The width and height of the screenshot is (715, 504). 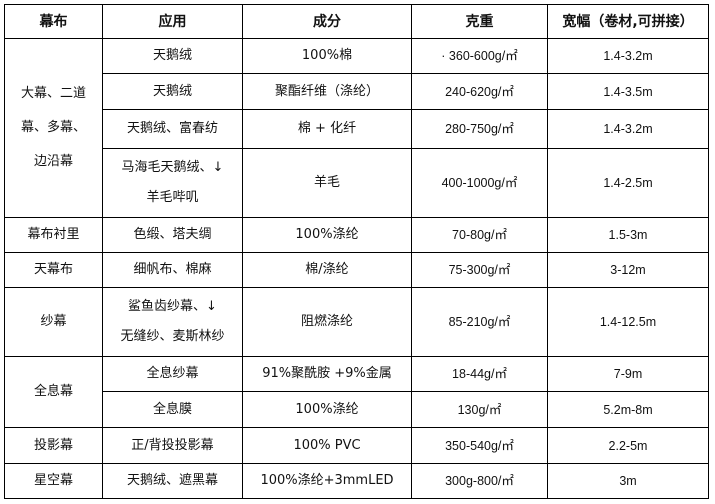 I want to click on width-cell: 1.4-3.5m, so click(x=628, y=91).